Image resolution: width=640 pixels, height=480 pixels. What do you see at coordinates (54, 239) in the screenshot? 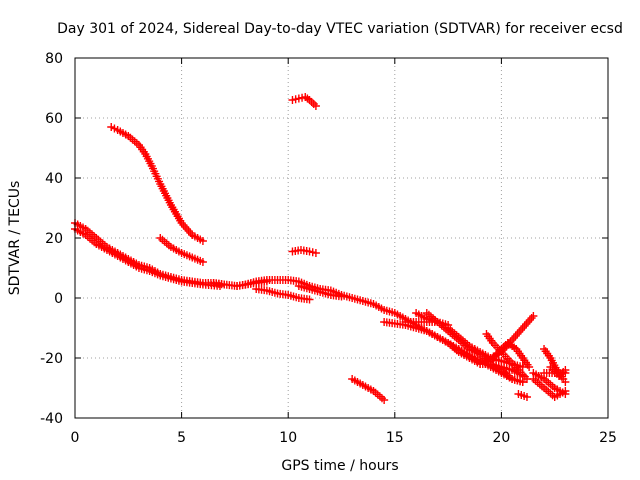
I see `y-tick-label: 20` at bounding box center [54, 239].